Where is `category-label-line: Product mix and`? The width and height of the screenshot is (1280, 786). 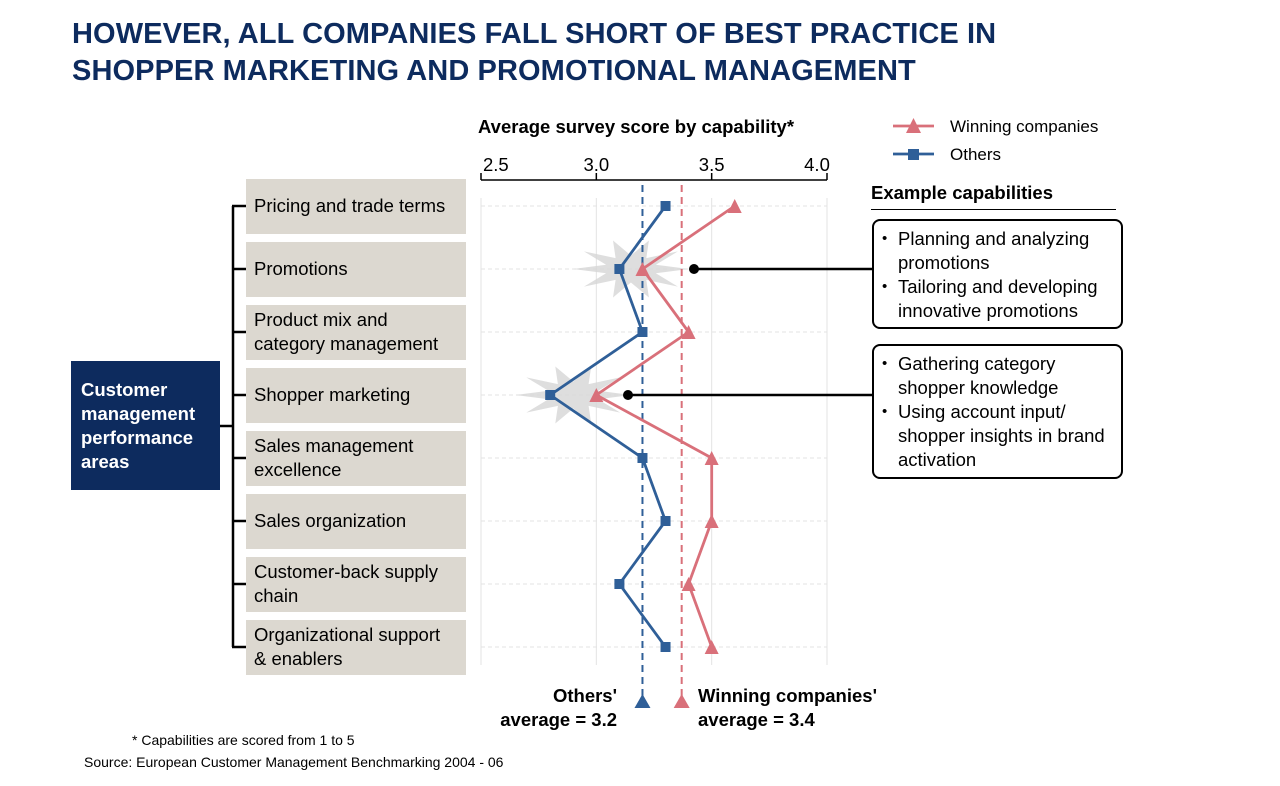 category-label-line: Product mix and is located at coordinates (321, 319).